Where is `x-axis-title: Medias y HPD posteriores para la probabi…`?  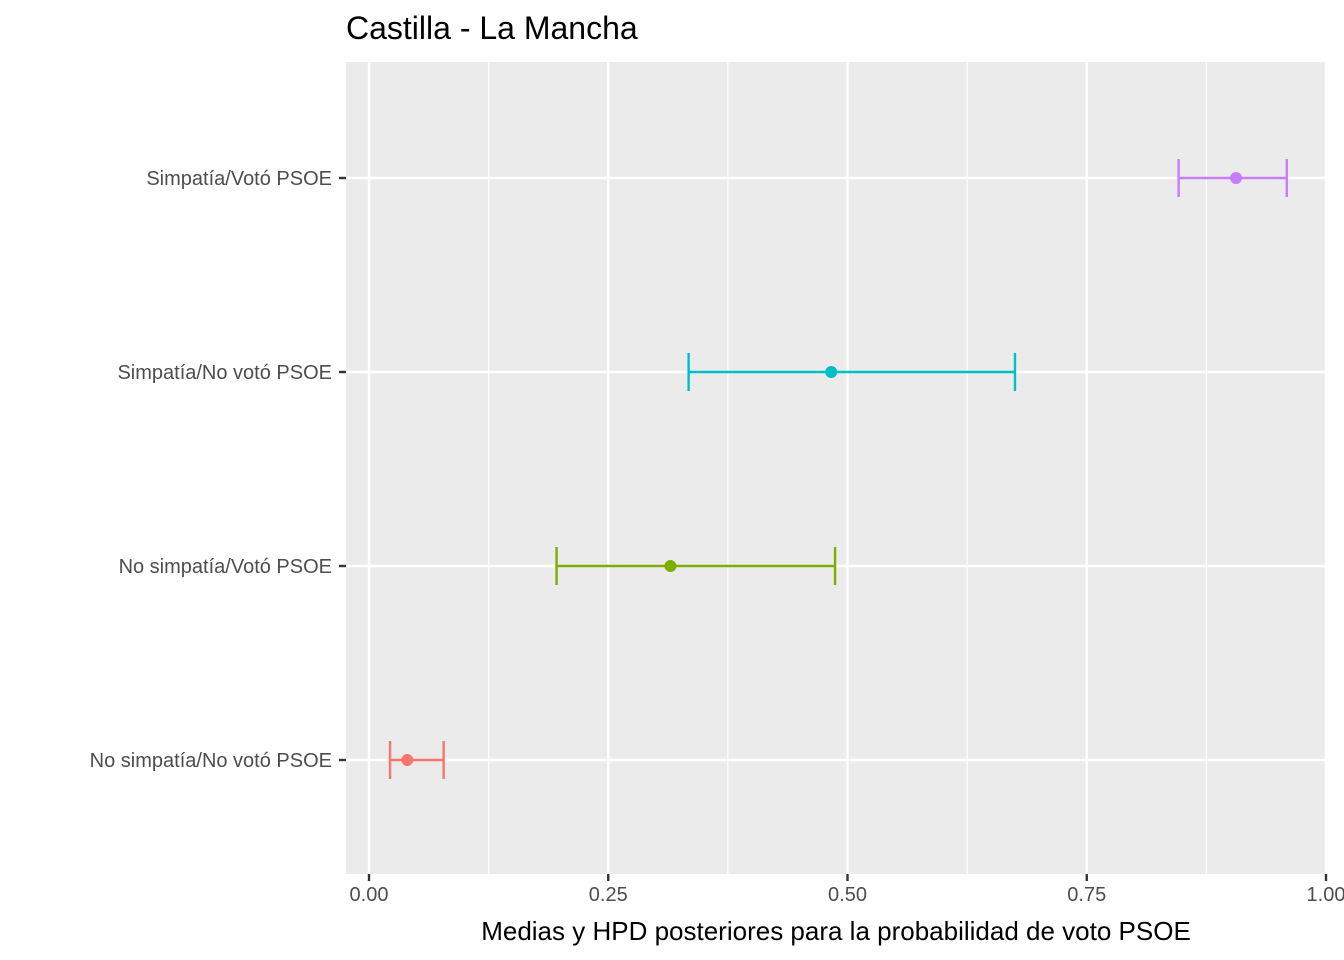
x-axis-title: Medias y HPD posteriores para la probabi… is located at coordinates (836, 931).